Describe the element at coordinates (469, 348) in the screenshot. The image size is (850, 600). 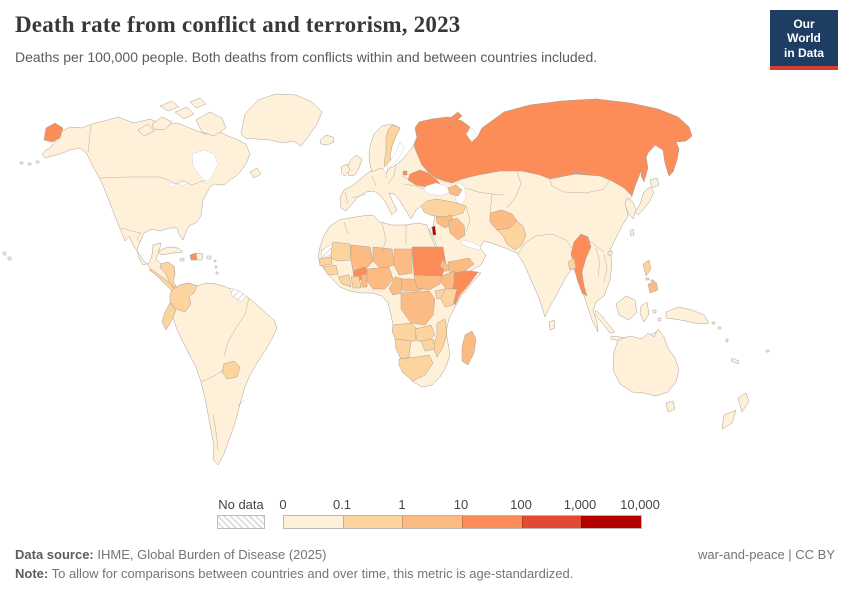
I see `country-madagascar` at that location.